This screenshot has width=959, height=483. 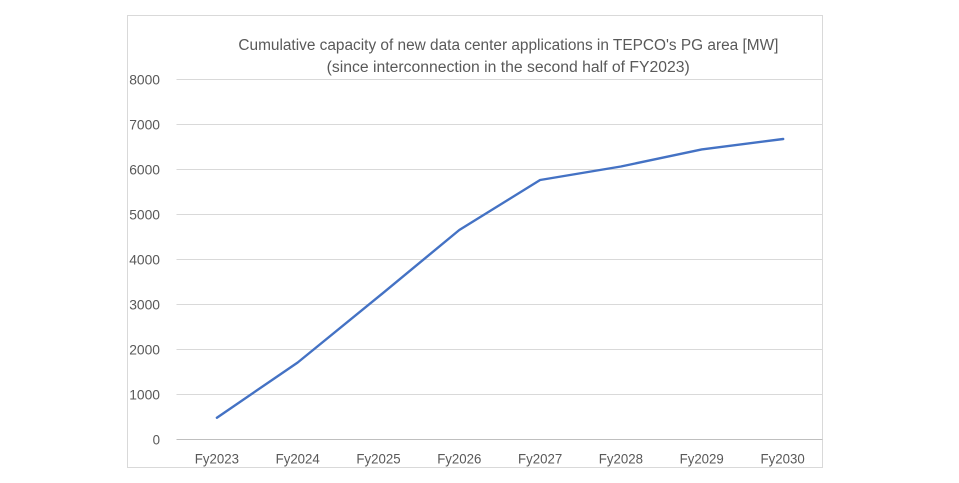 What do you see at coordinates (621, 459) in the screenshot?
I see `svg-text: Fy2028` at bounding box center [621, 459].